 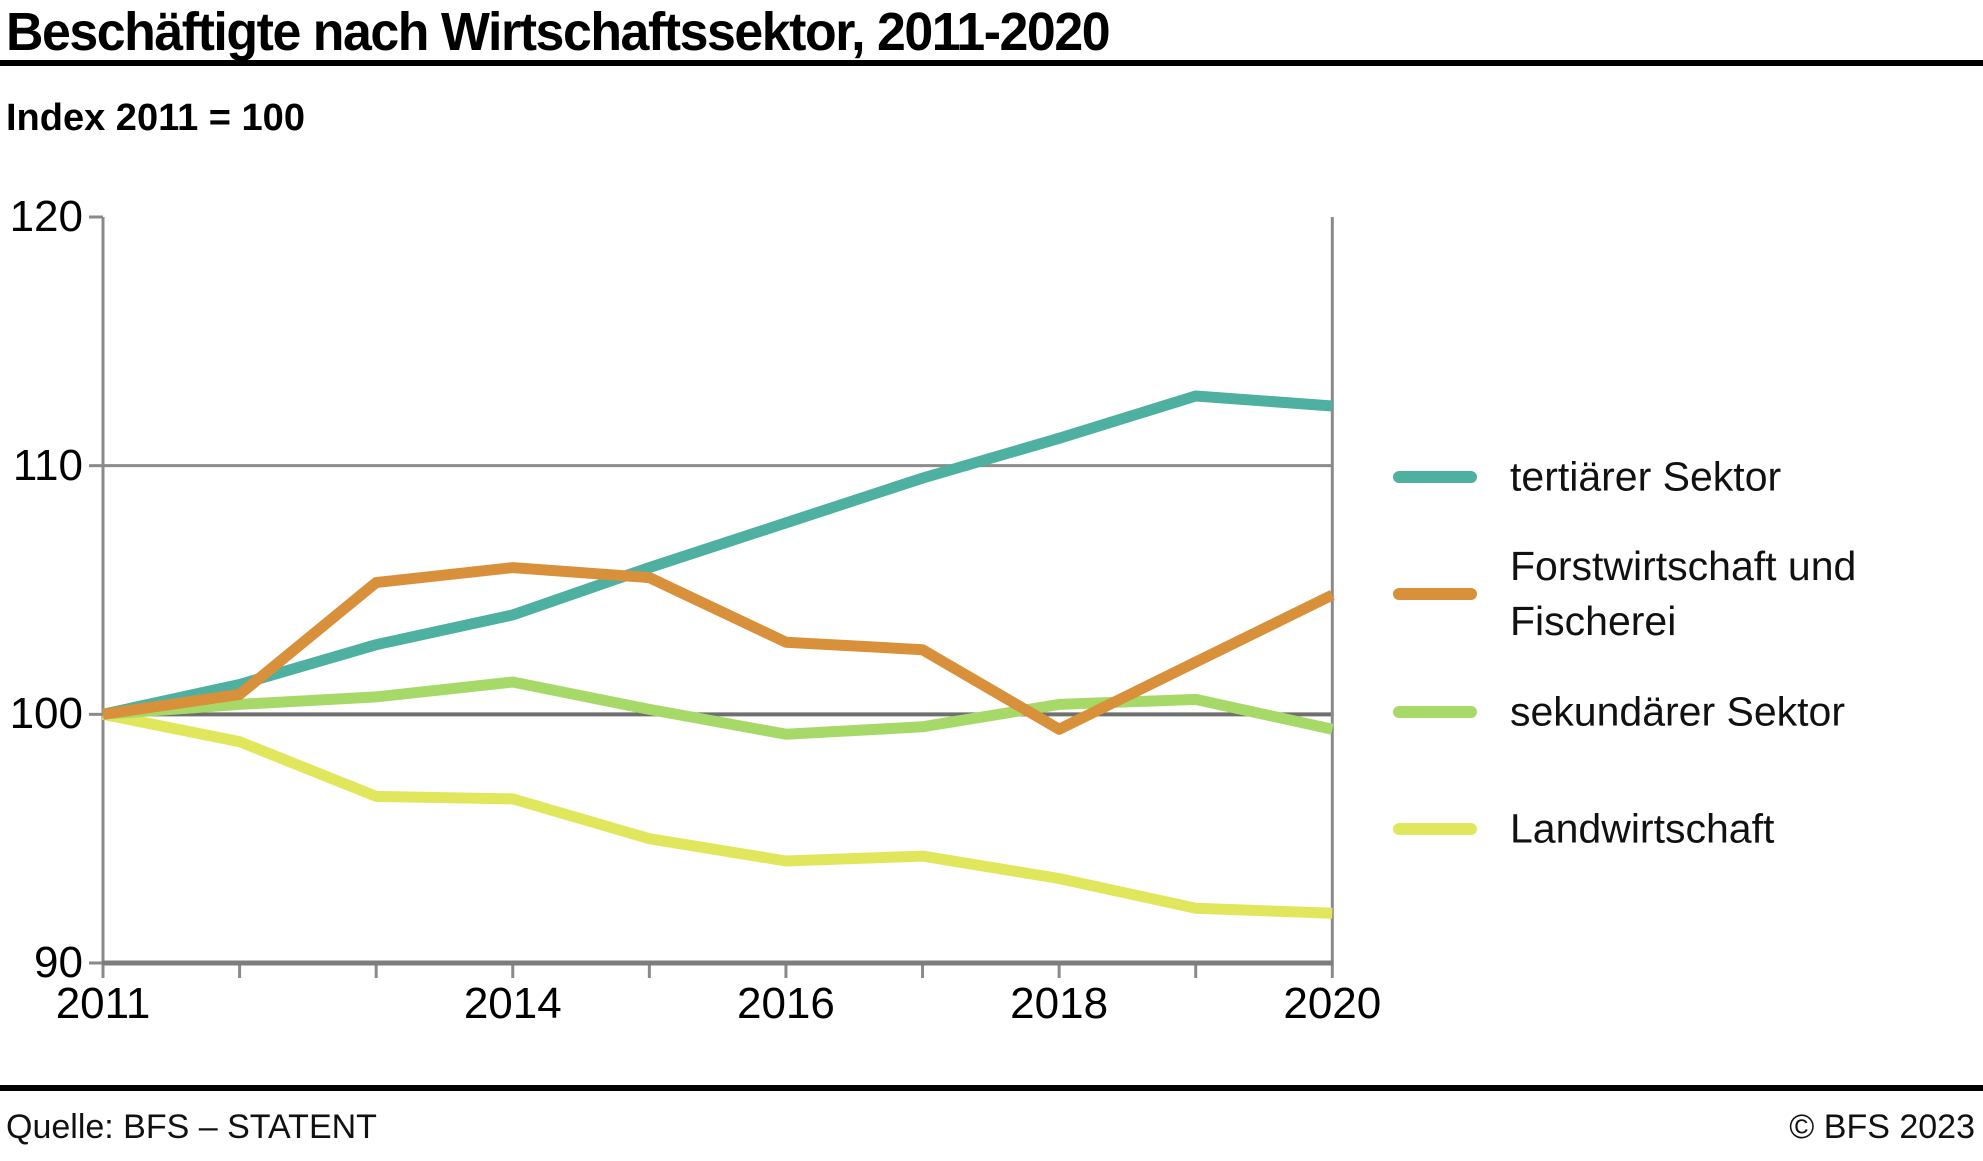 I want to click on series-line-landwirtschaft, so click(x=717, y=813).